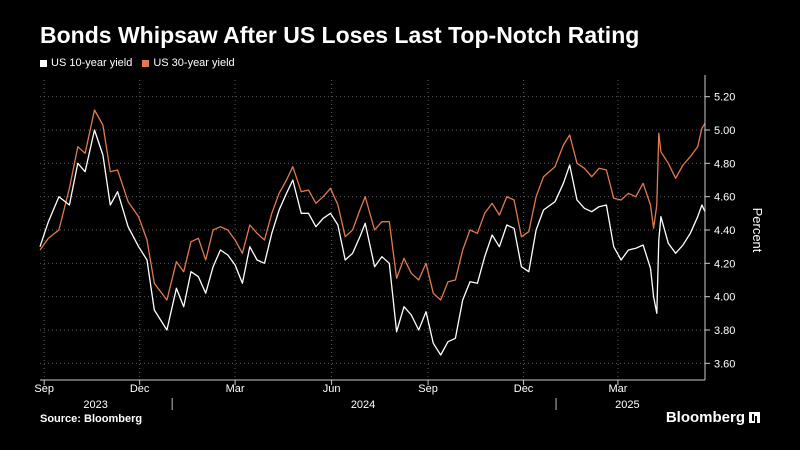 This screenshot has height=450, width=800. What do you see at coordinates (724, 131) in the screenshot?
I see `y-tick-label: 5.00` at bounding box center [724, 131].